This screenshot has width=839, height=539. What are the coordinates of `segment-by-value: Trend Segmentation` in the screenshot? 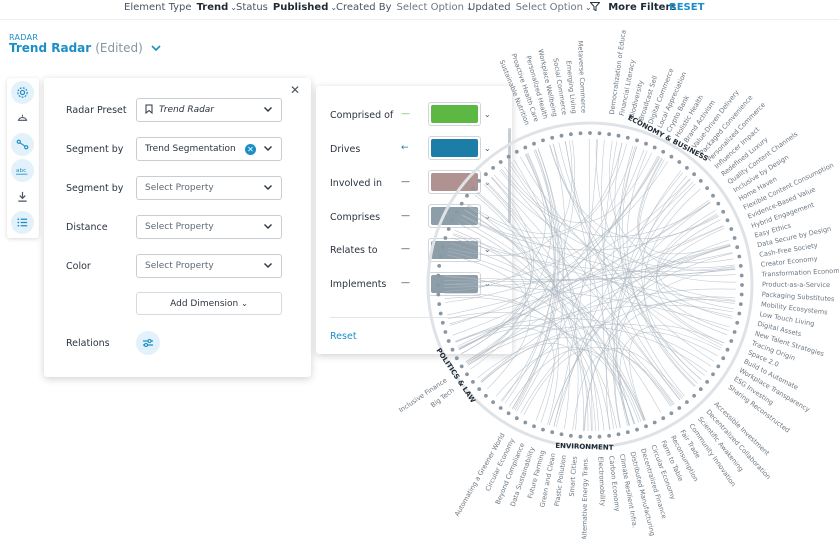 It's located at (190, 149).